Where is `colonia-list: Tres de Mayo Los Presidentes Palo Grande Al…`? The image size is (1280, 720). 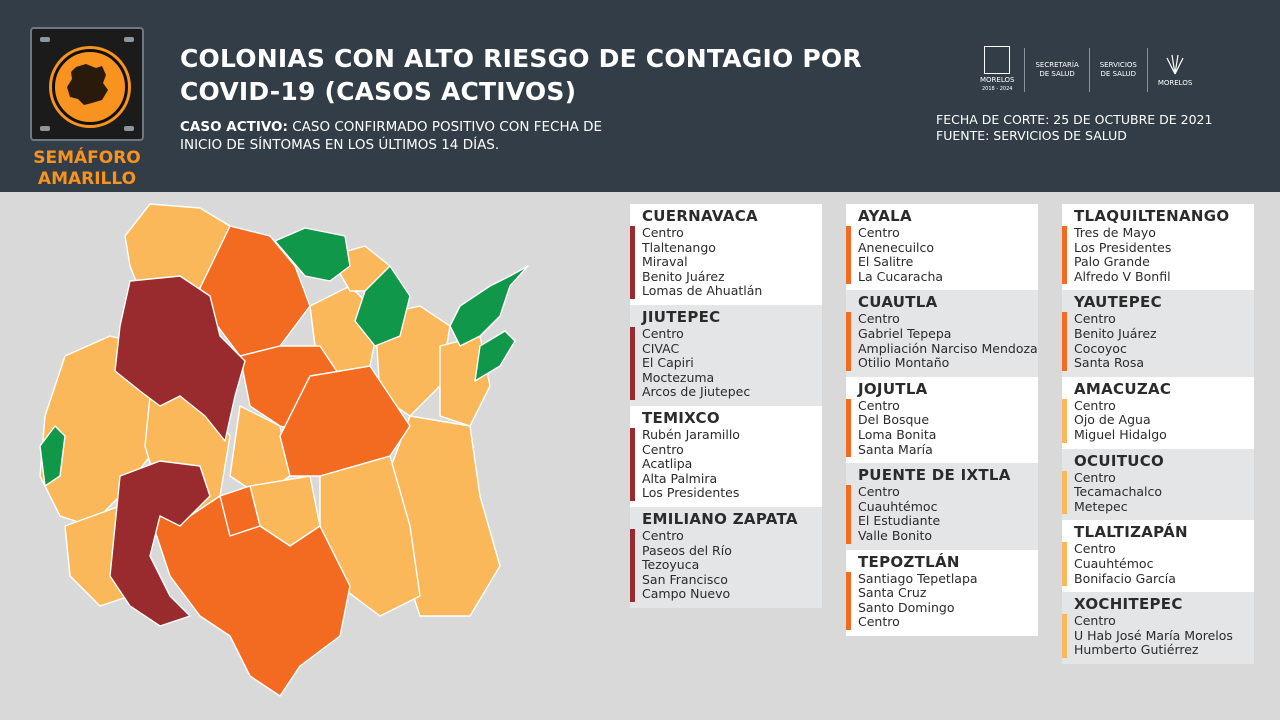 colonia-list: Tres de Mayo Los Presidentes Palo Grande Al… is located at coordinates (1164, 254).